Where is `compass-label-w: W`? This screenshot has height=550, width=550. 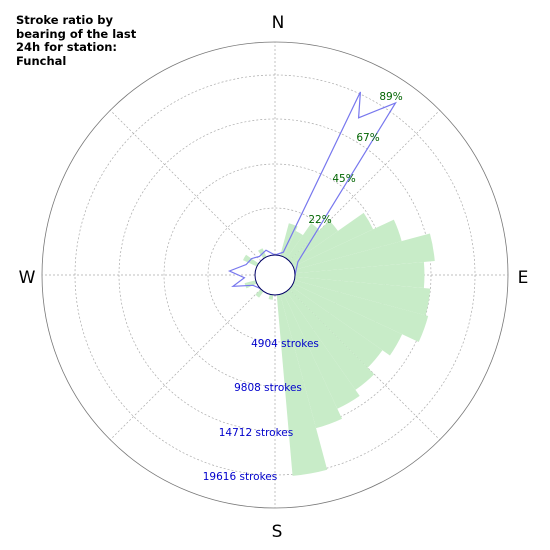 compass-label-w: W is located at coordinates (27, 278).